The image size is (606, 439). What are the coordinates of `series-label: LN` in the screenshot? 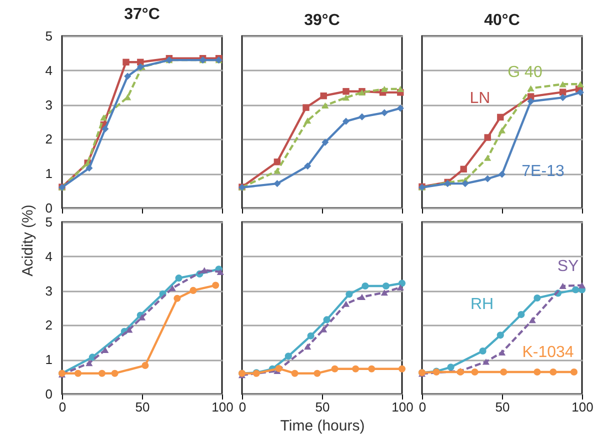 It's located at (480, 98).